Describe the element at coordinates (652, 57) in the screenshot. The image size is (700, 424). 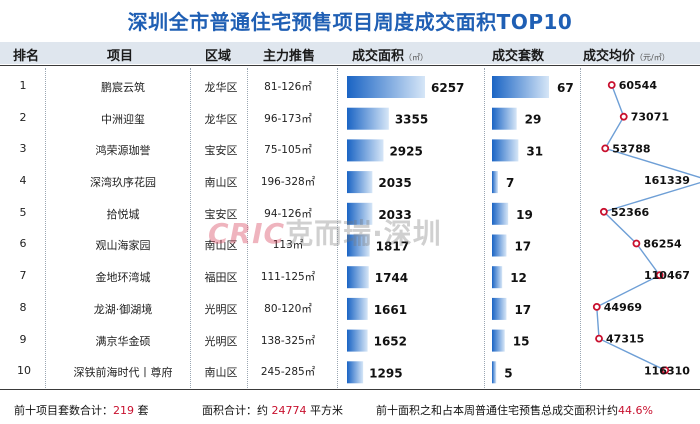
I see `header-price-unit: （元/㎡）` at that location.